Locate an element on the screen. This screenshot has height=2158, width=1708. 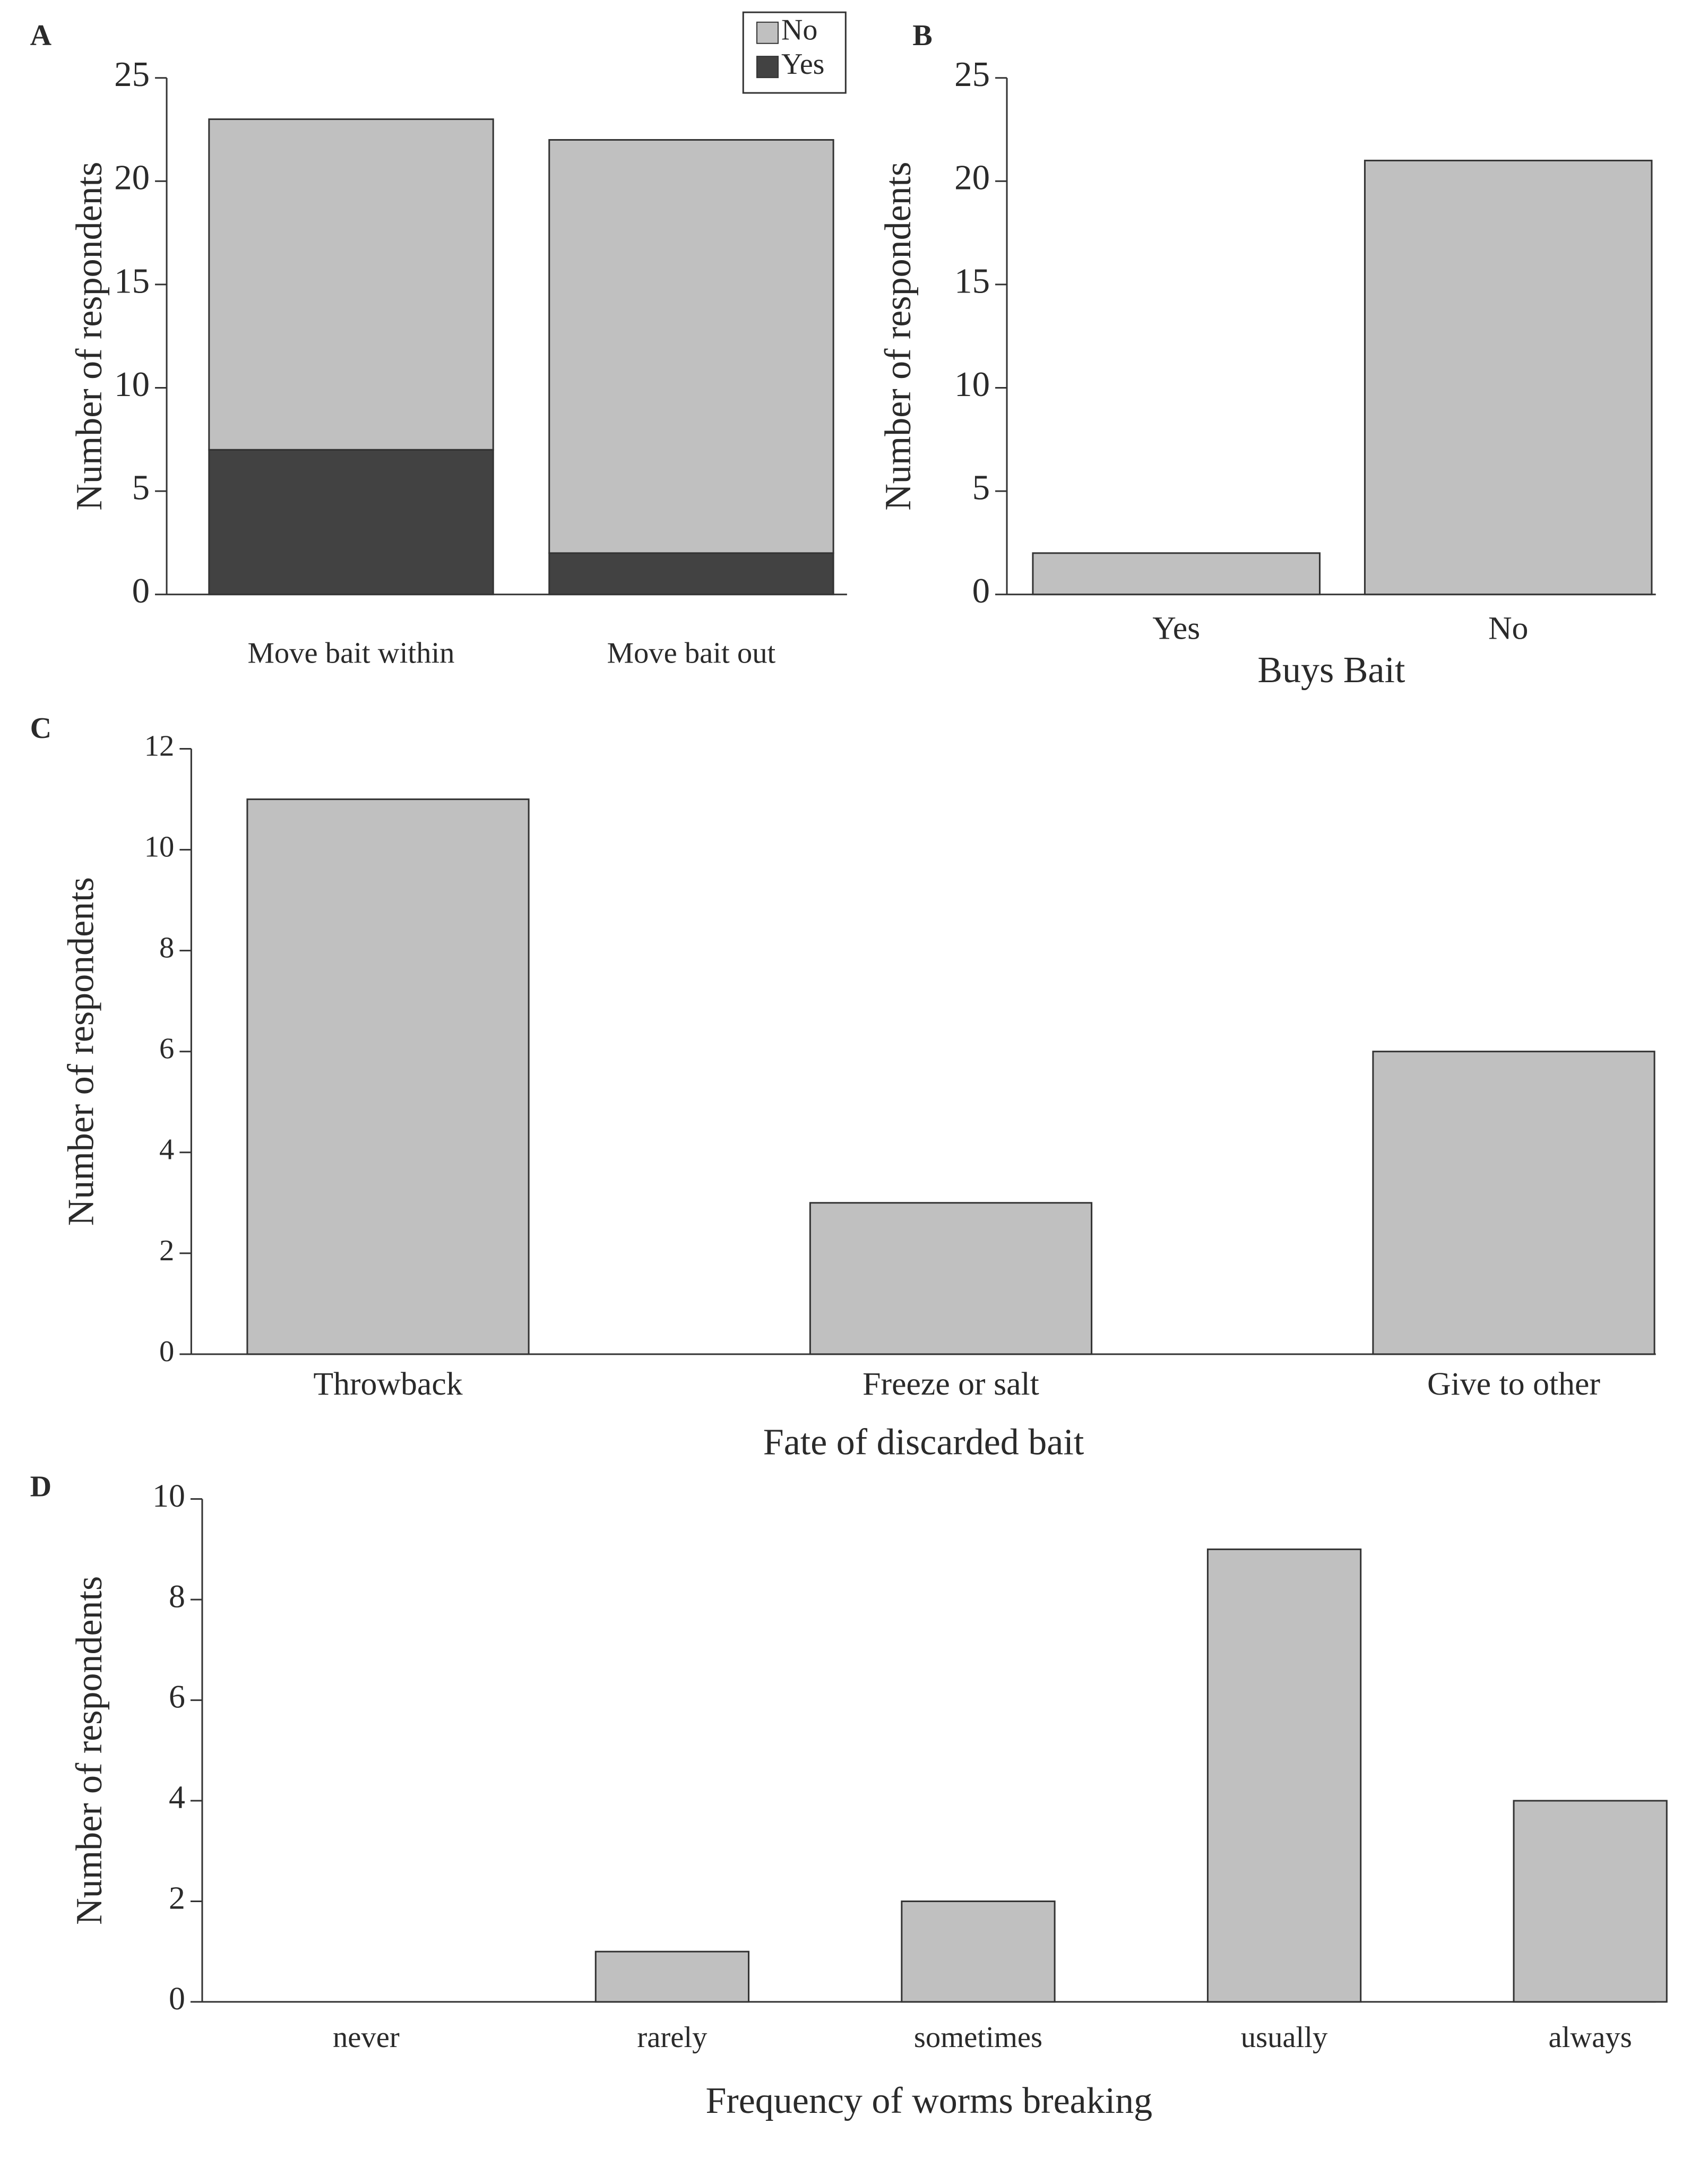
x-tick-label: Move bait out is located at coordinates (691, 653).